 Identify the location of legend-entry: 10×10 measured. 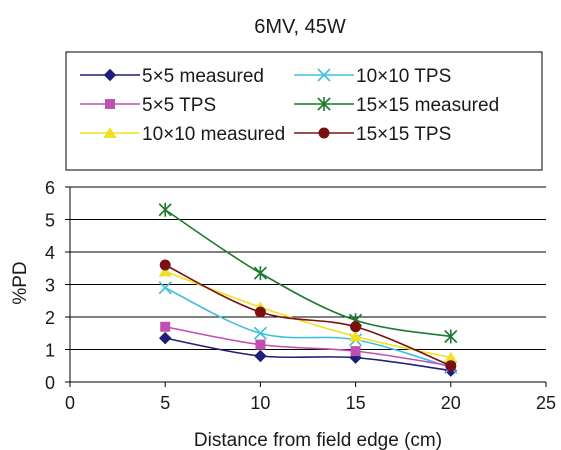
(182, 134).